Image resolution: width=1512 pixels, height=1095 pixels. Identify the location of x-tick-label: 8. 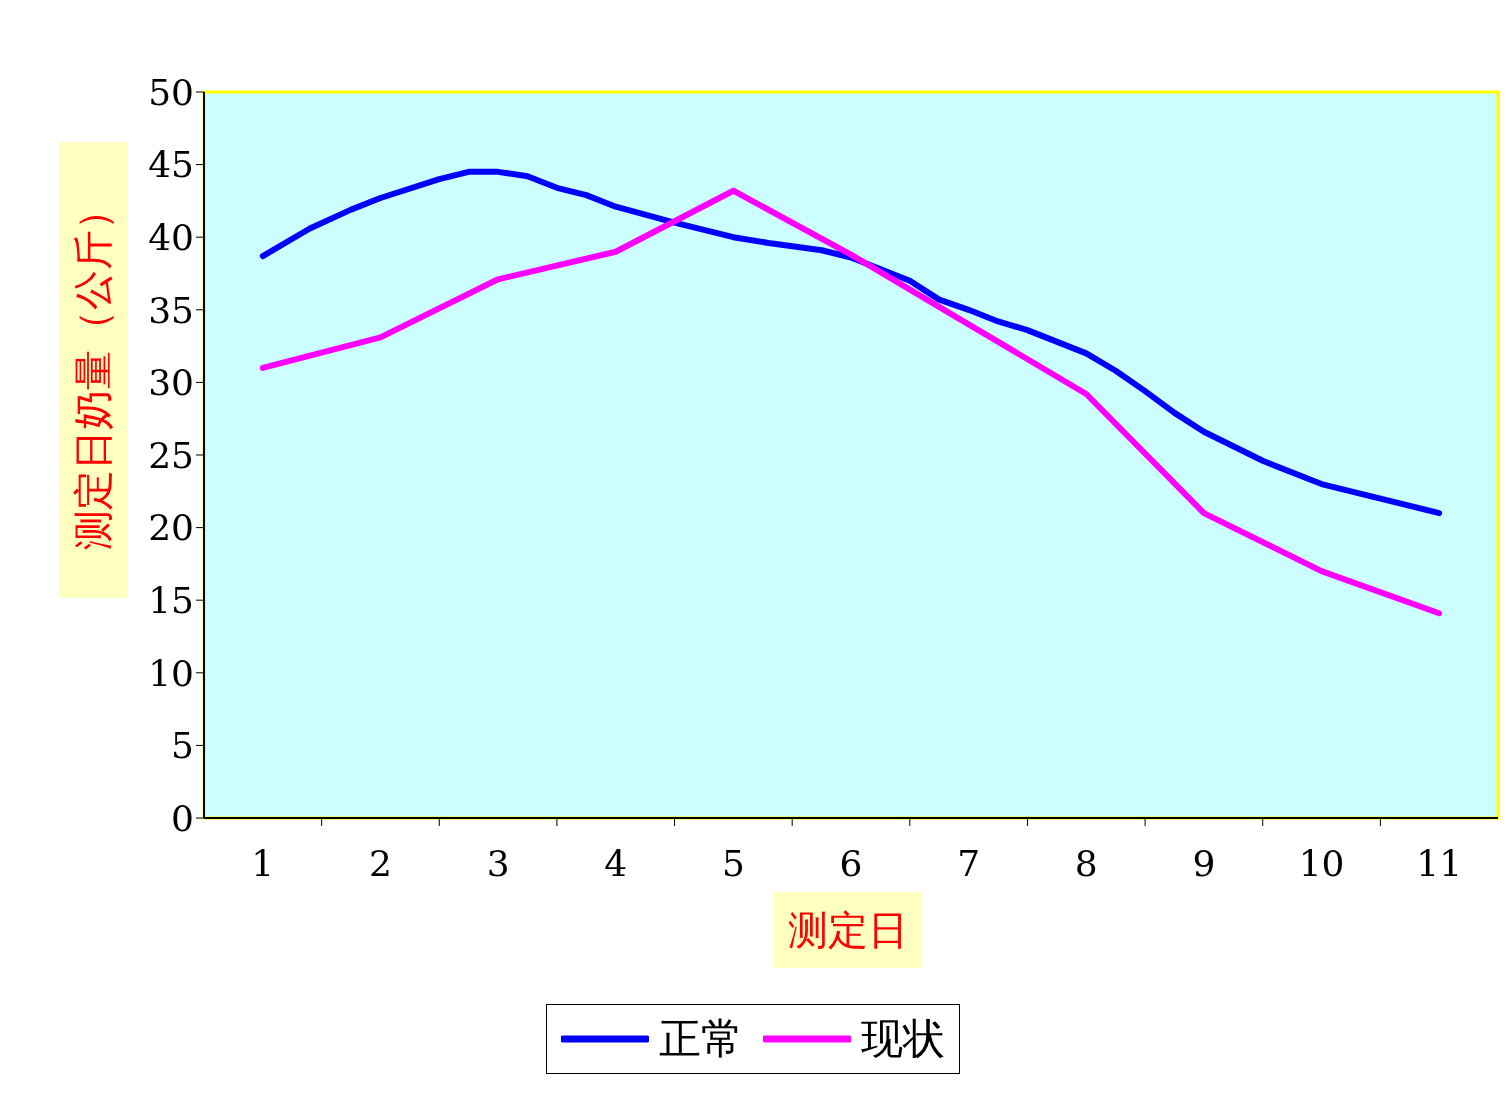
(1086, 863).